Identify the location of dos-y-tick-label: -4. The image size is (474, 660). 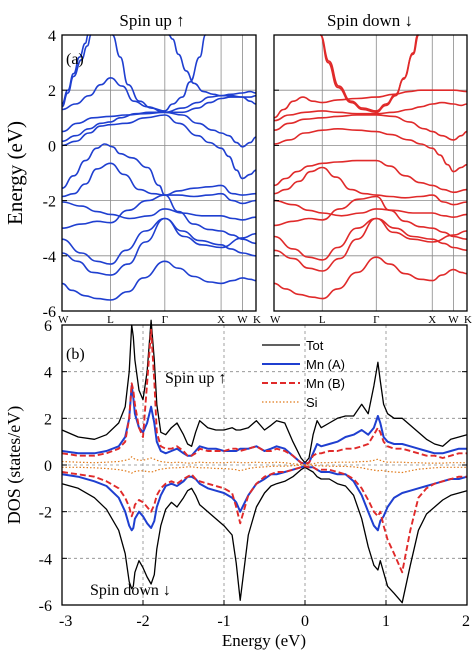
(45, 559).